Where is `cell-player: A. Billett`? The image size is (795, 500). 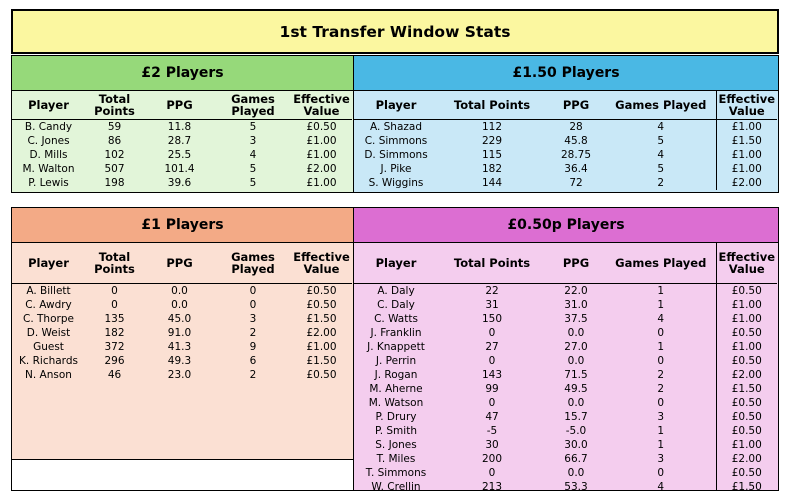
cell-player: A. Billett is located at coordinates (48, 290).